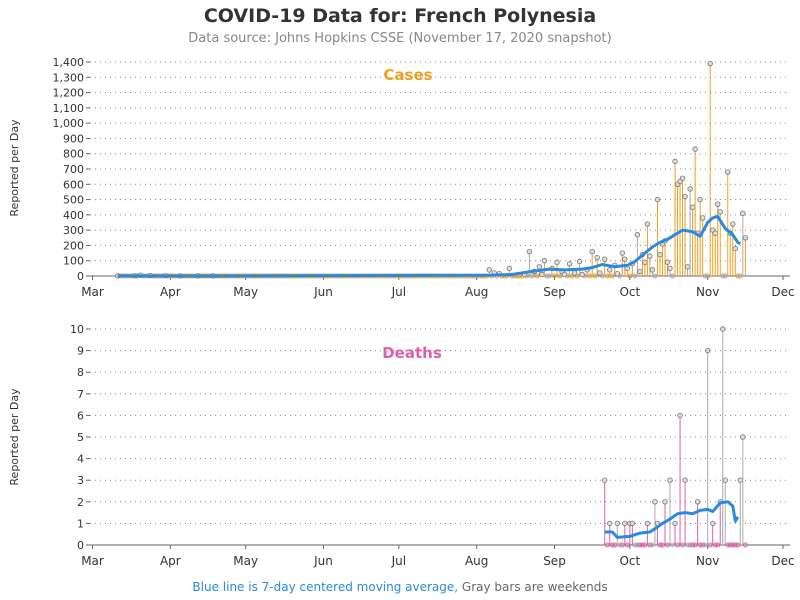  What do you see at coordinates (707, 292) in the screenshot?
I see `cases-x-tick-label: Nov` at bounding box center [707, 292].